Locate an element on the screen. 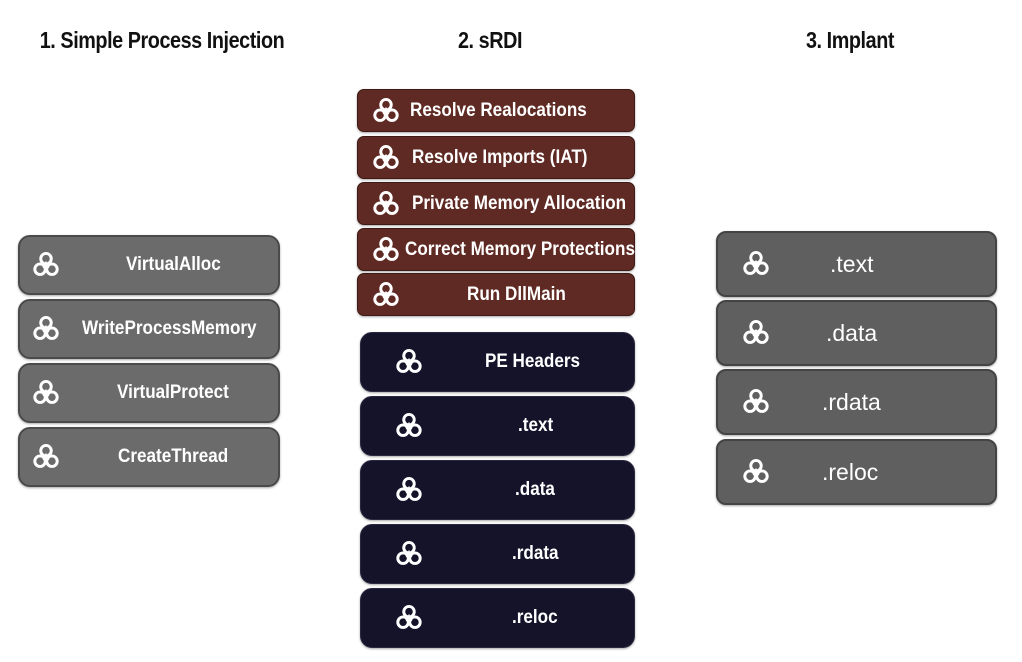 This screenshot has width=1022, height=662. block-virtualprotect: VirtualProtect is located at coordinates (149, 393).